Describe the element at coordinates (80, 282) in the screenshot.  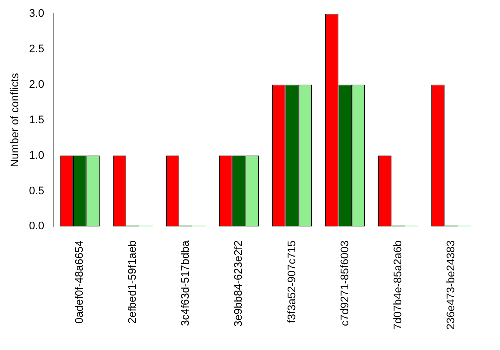
I see `x-tick-label: 0adef0f-48a6654` at that location.